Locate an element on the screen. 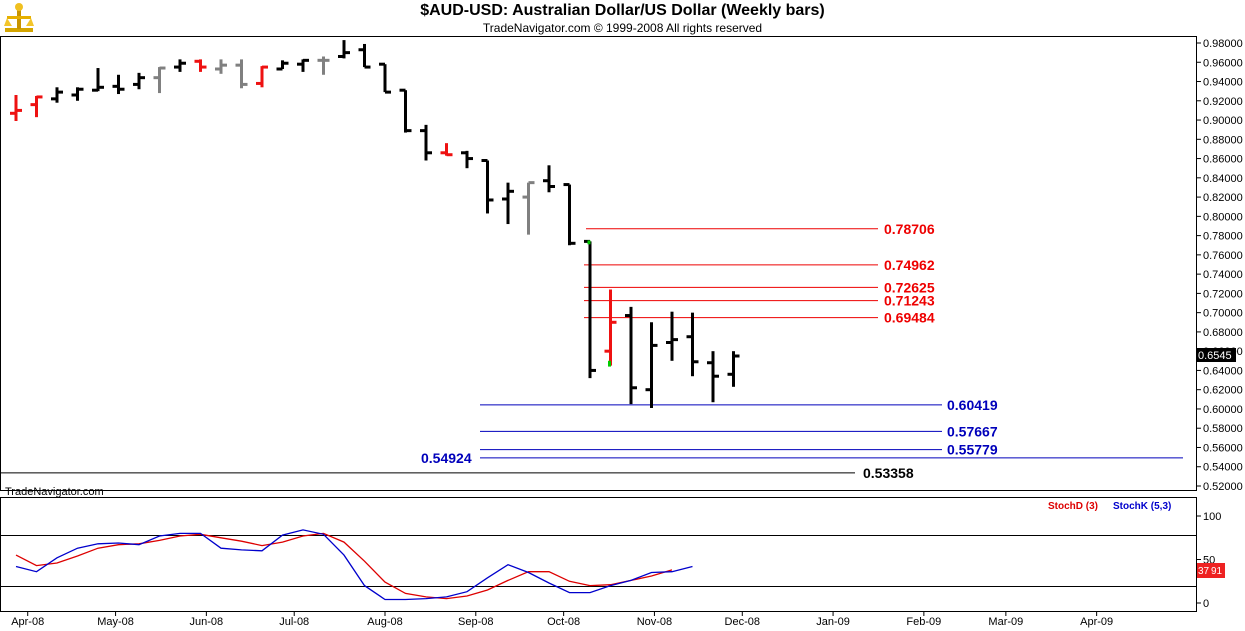 The width and height of the screenshot is (1245, 631). price-tick-label: 0.88000 is located at coordinates (1223, 140).